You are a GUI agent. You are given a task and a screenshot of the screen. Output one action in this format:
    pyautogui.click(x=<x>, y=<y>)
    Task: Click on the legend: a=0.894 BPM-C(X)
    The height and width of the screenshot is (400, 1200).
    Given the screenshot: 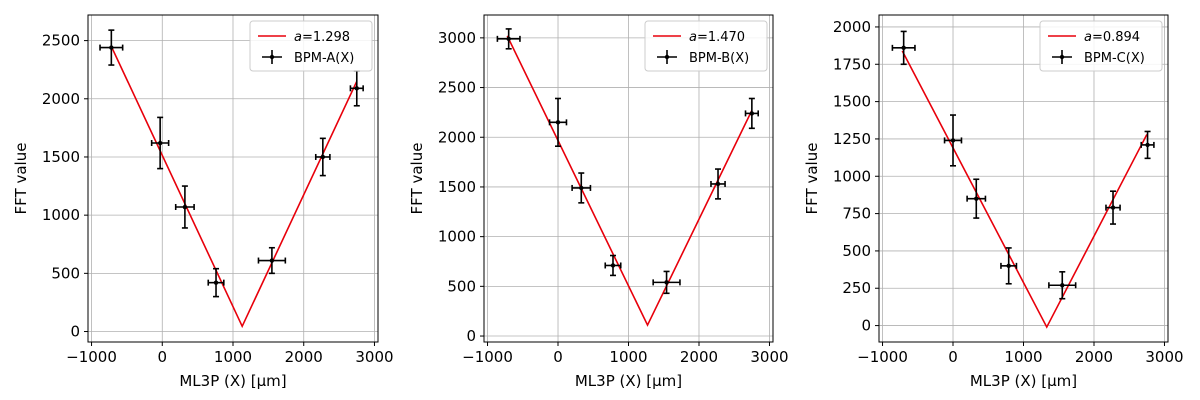 What is the action you would take?
    pyautogui.click(x=1101, y=46)
    